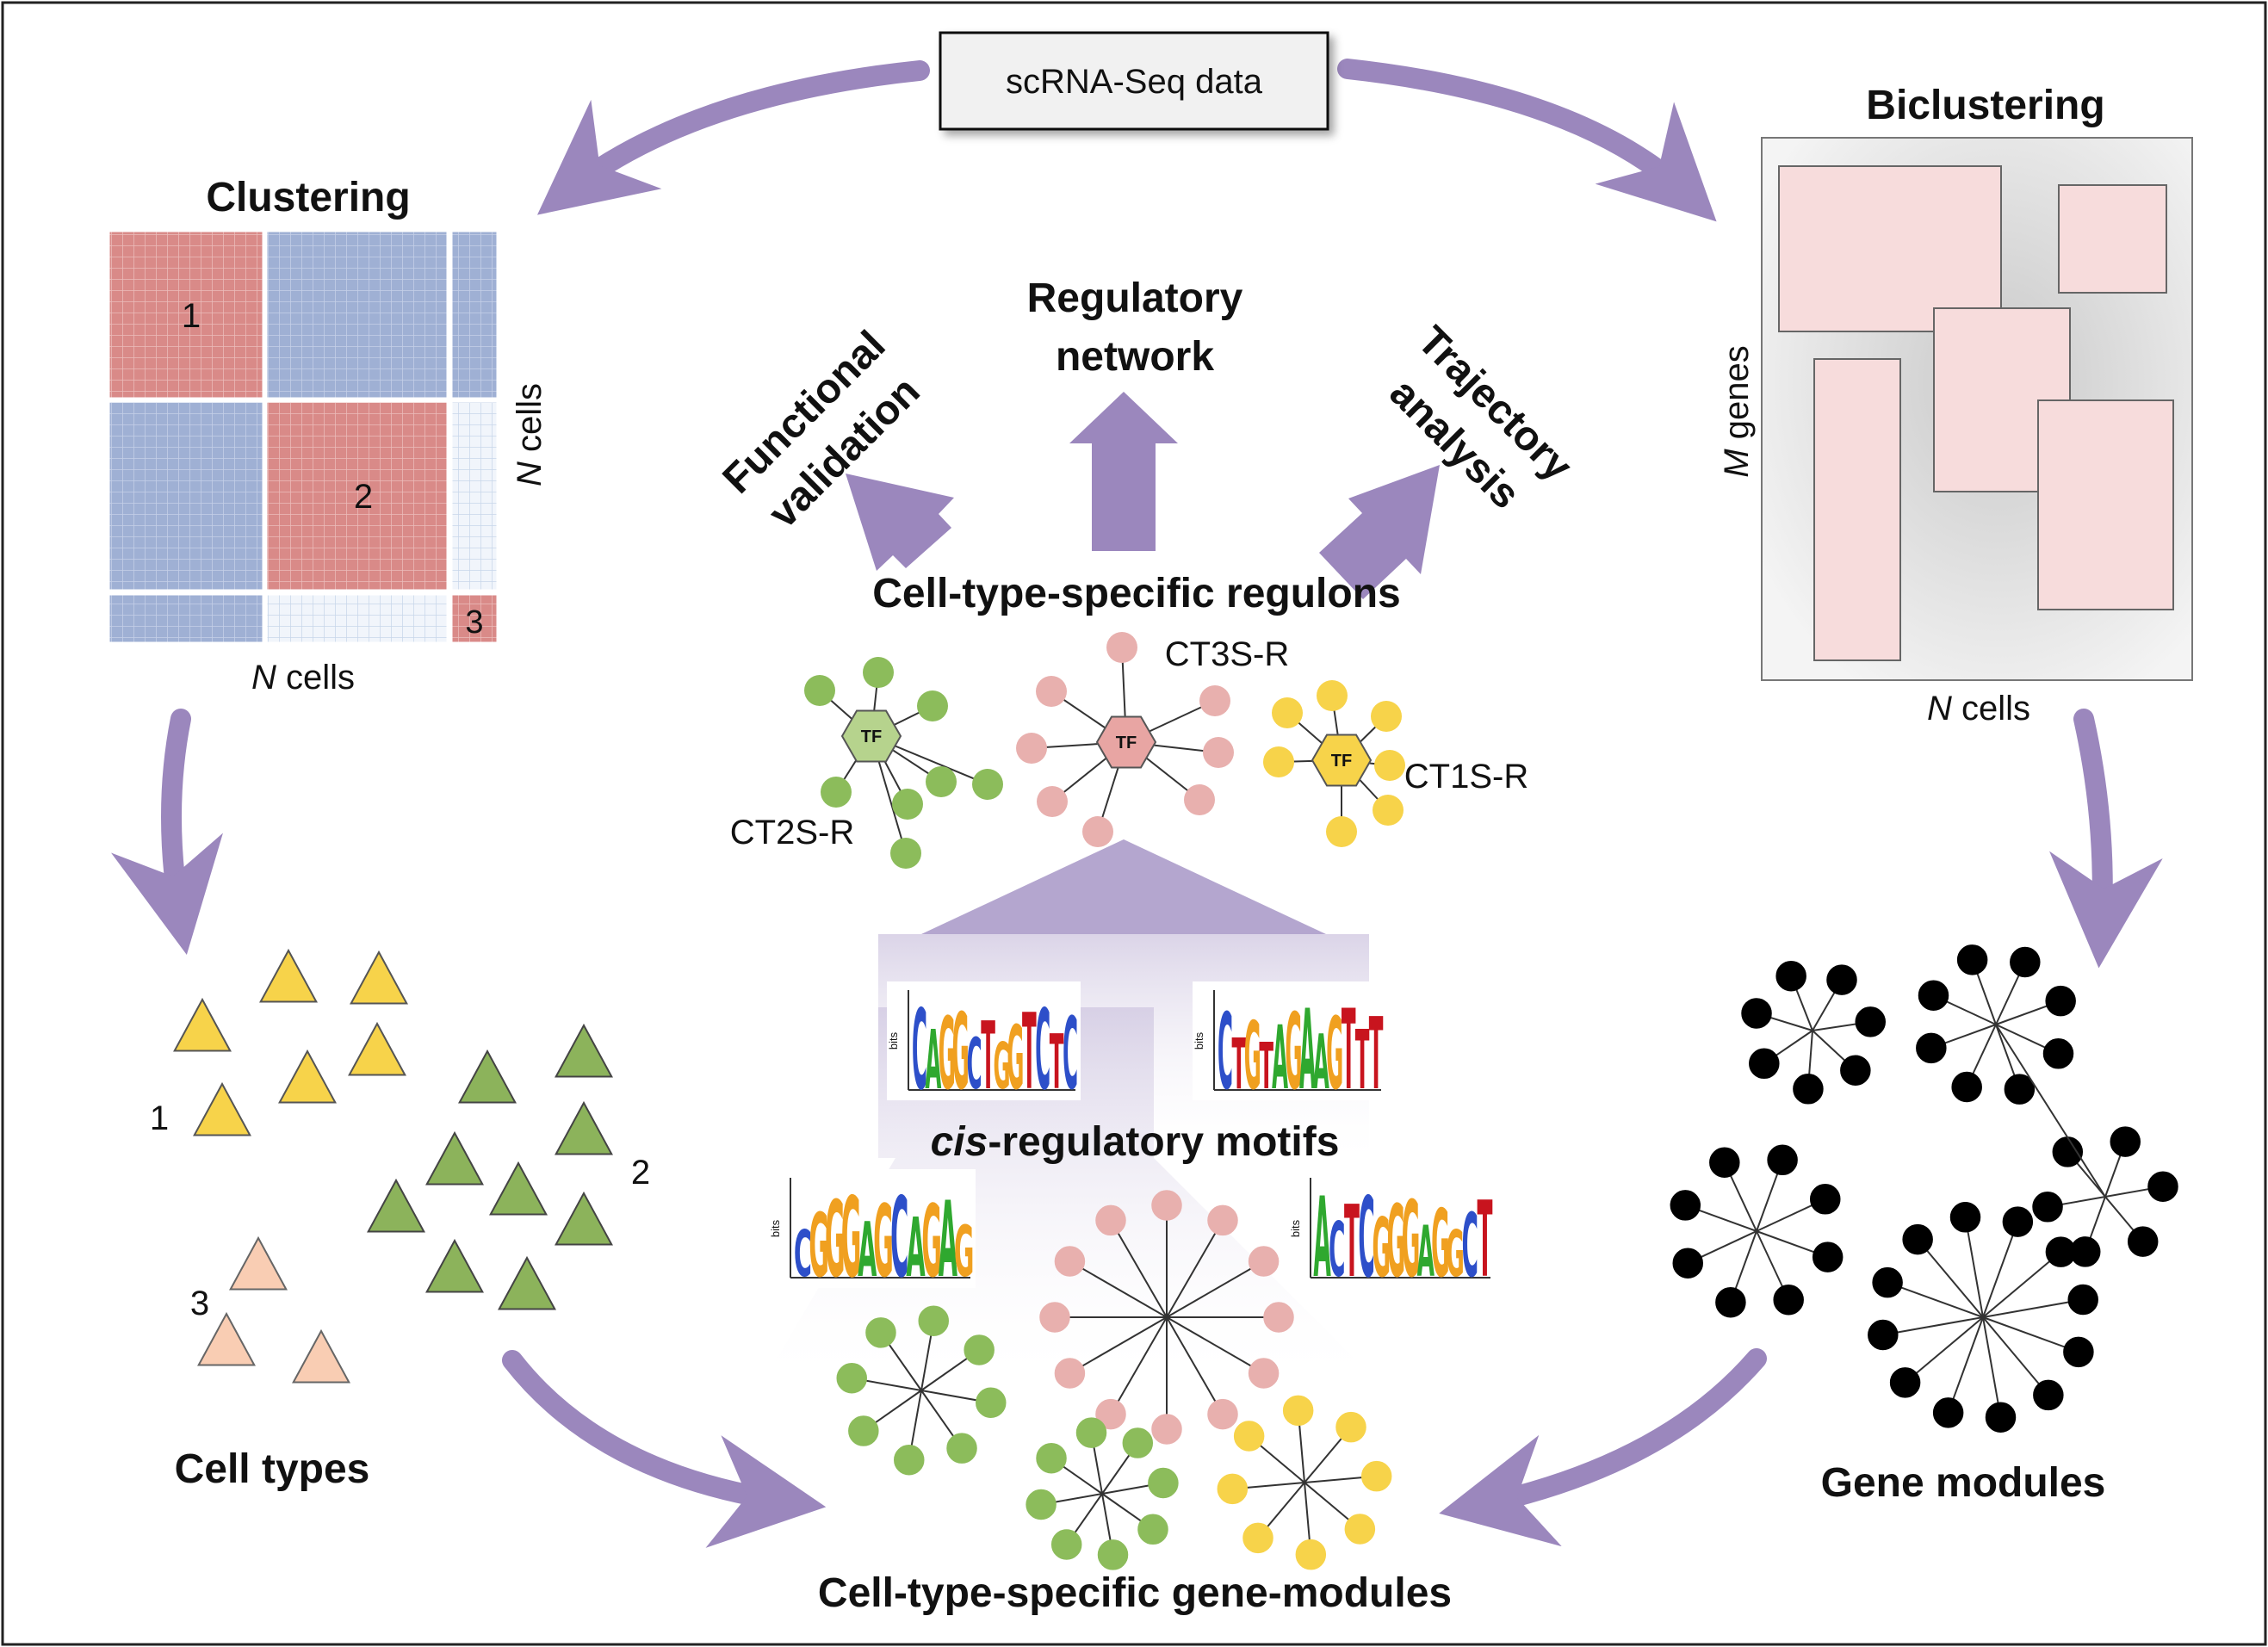 The height and width of the screenshot is (1647, 2268). Describe the element at coordinates (192, 316) in the screenshot. I see `cluster-label-1: 1` at that location.